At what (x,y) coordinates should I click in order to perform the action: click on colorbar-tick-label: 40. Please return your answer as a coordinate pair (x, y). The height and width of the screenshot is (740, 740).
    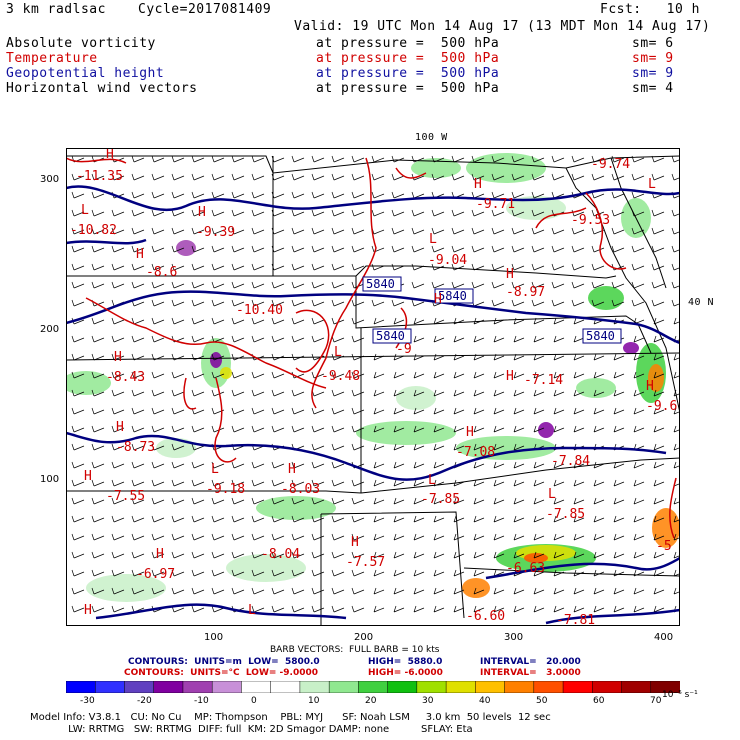
    Looking at the image, I should click on (485, 701).